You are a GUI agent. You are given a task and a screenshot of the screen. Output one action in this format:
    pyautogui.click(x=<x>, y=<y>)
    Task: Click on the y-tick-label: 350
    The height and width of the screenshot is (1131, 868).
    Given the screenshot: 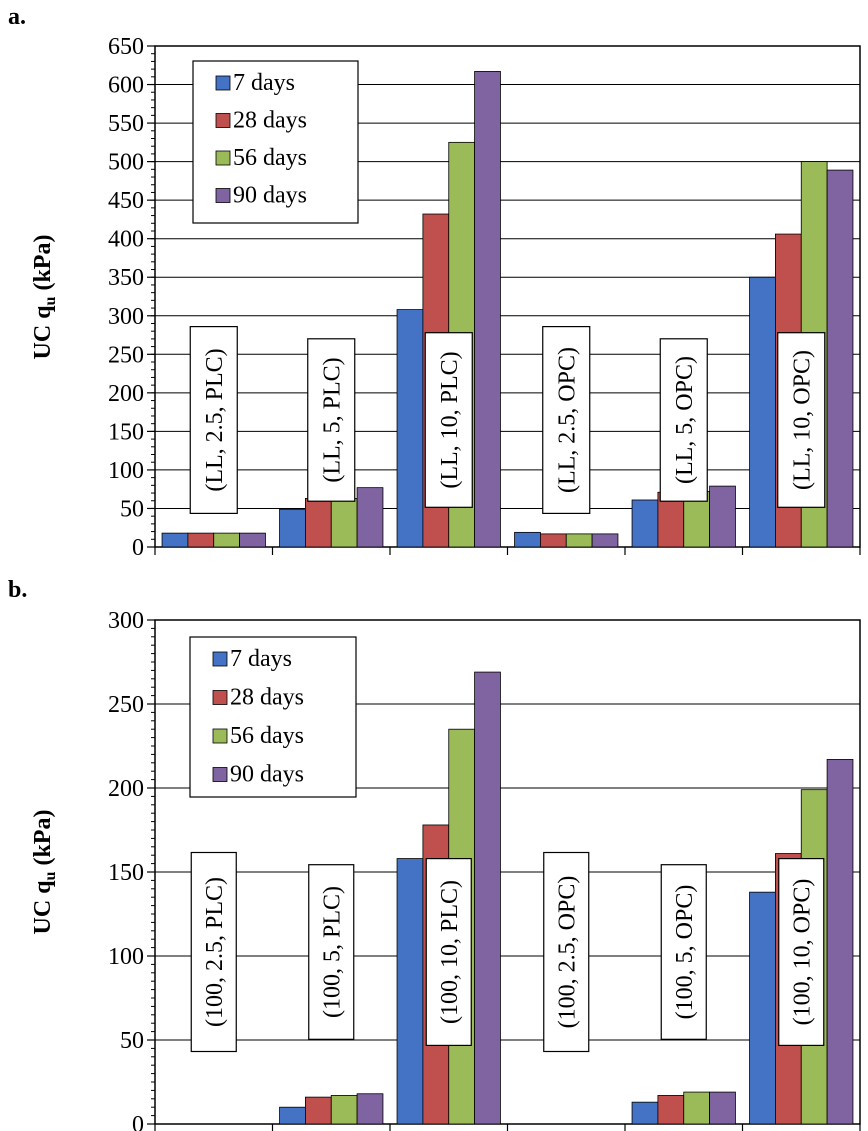 What is the action you would take?
    pyautogui.click(x=126, y=278)
    